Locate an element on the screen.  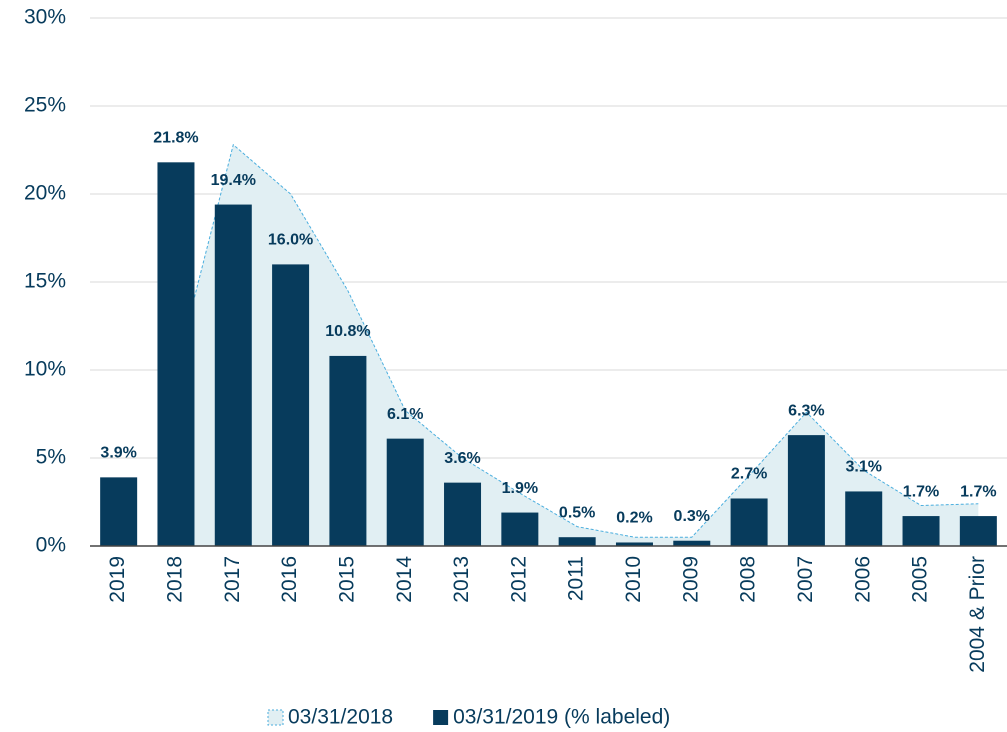
x-tick-label: 2015 is located at coordinates (346, 579).